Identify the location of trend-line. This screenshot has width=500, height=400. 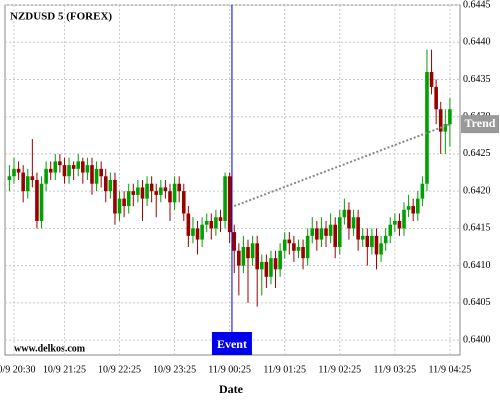
(342, 165).